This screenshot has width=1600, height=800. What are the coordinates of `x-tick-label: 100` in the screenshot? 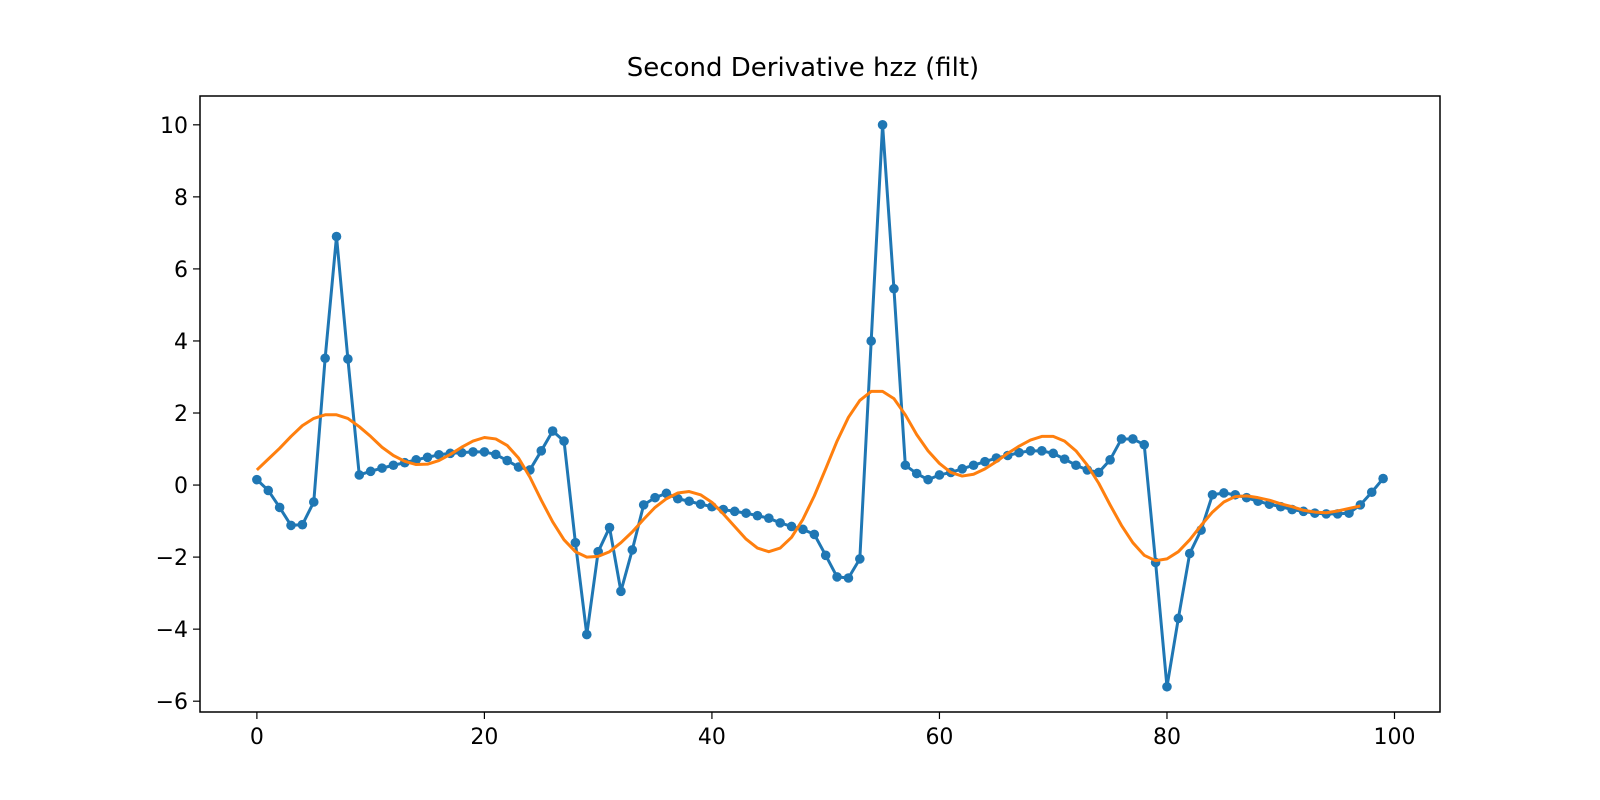 It's located at (1394, 737).